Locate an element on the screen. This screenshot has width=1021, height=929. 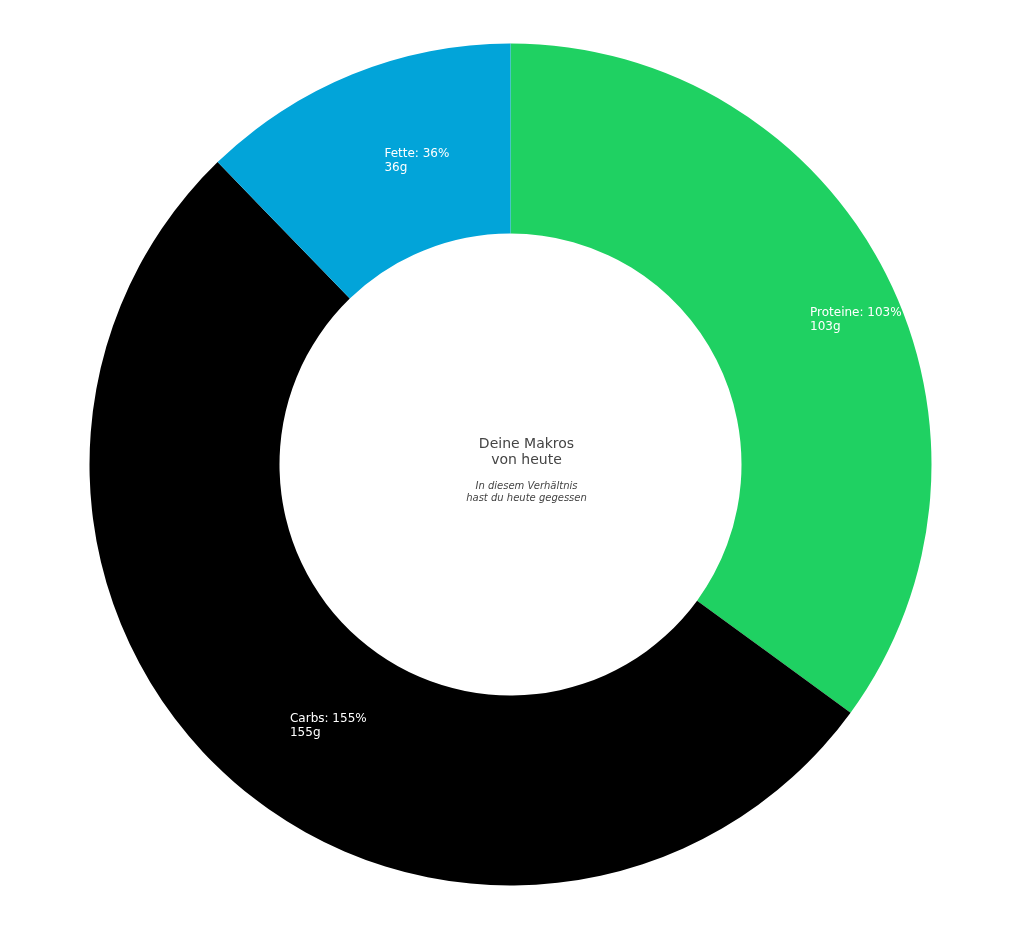
slice-label: Fette: 36% 36g is located at coordinates (417, 160).